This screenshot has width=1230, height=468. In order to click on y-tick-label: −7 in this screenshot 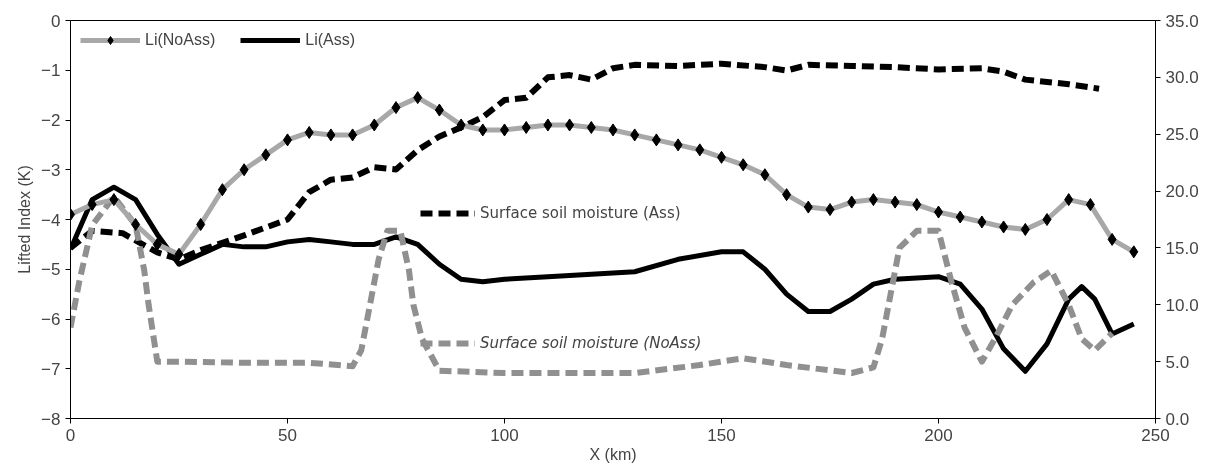, I will do `click(51, 369)`.